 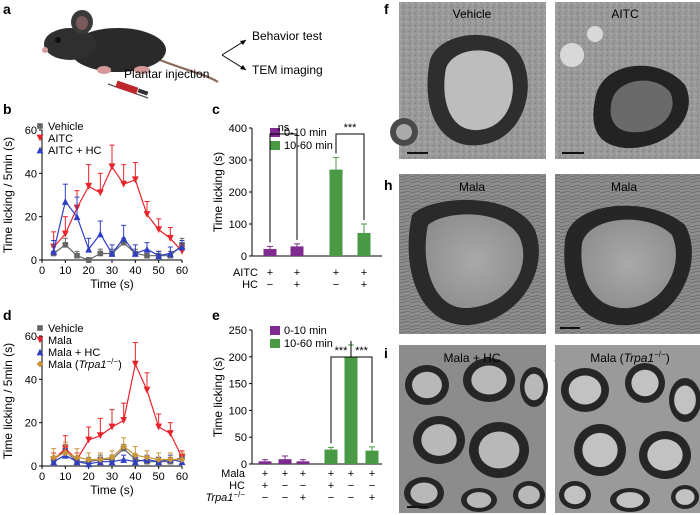 What do you see at coordinates (404, 132) in the screenshot?
I see `neighbor-axon-f` at bounding box center [404, 132].